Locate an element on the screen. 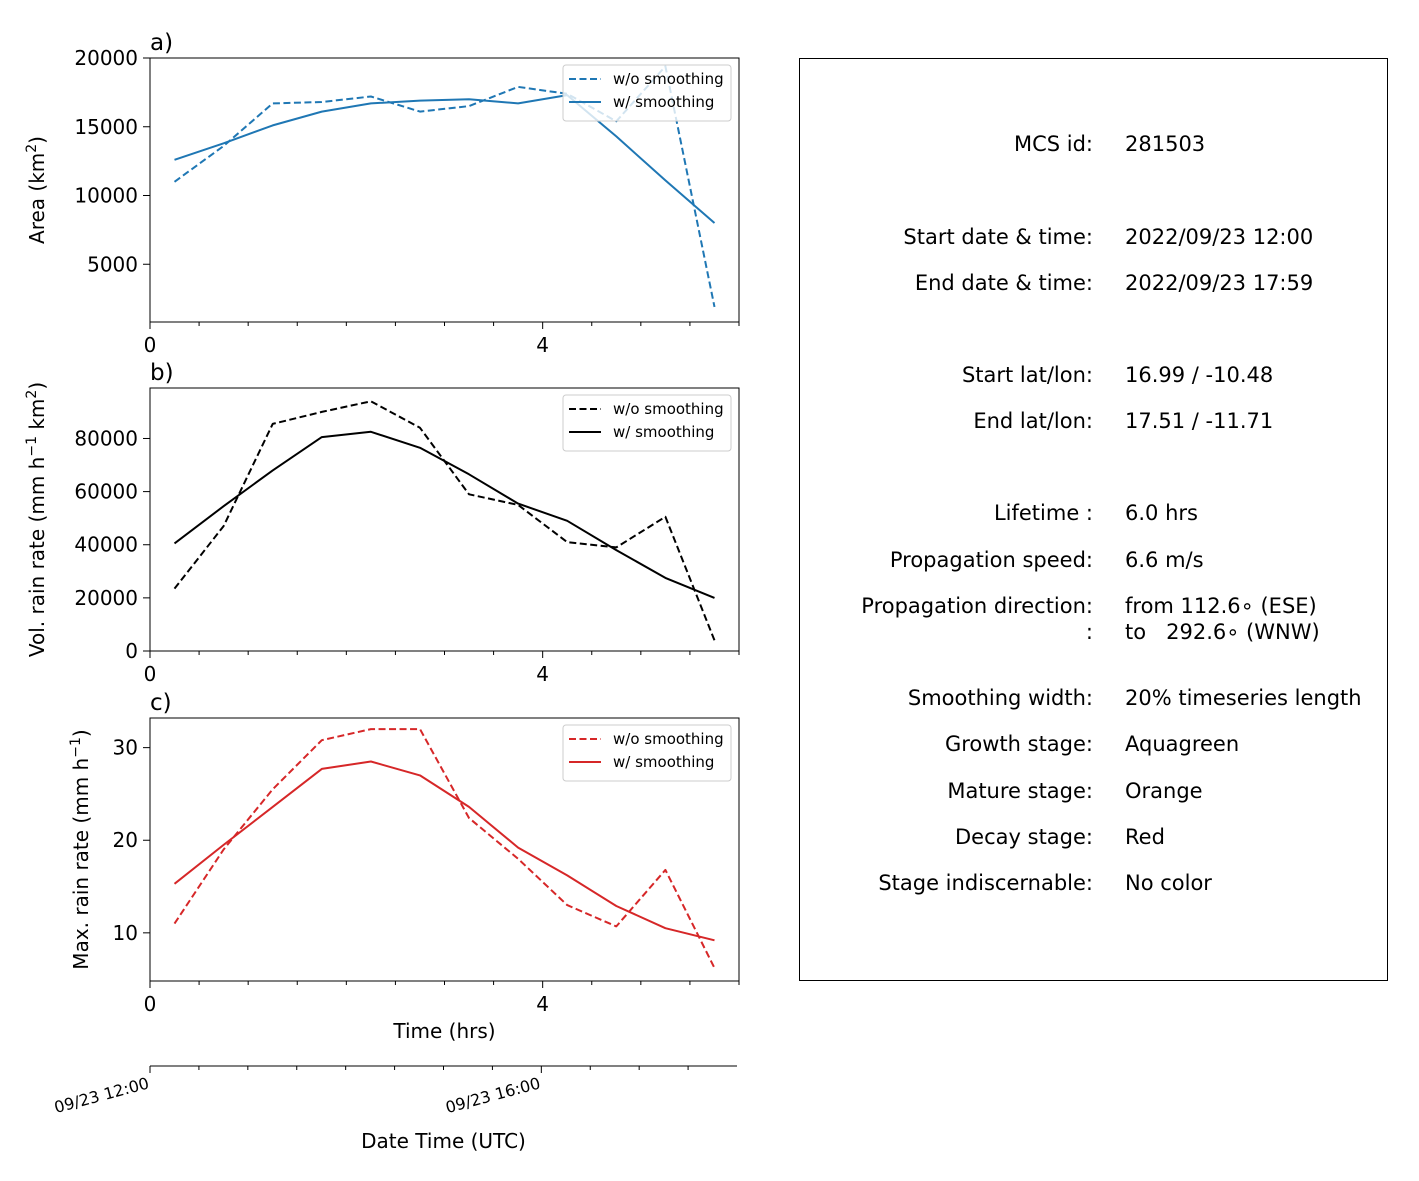  info-row-smoothing-width: Smoothing width: 20% timeseries length is located at coordinates (1093, 698).